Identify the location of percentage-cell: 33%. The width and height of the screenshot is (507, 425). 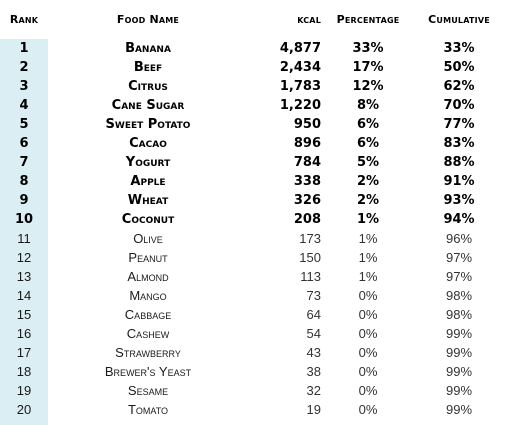
(368, 48).